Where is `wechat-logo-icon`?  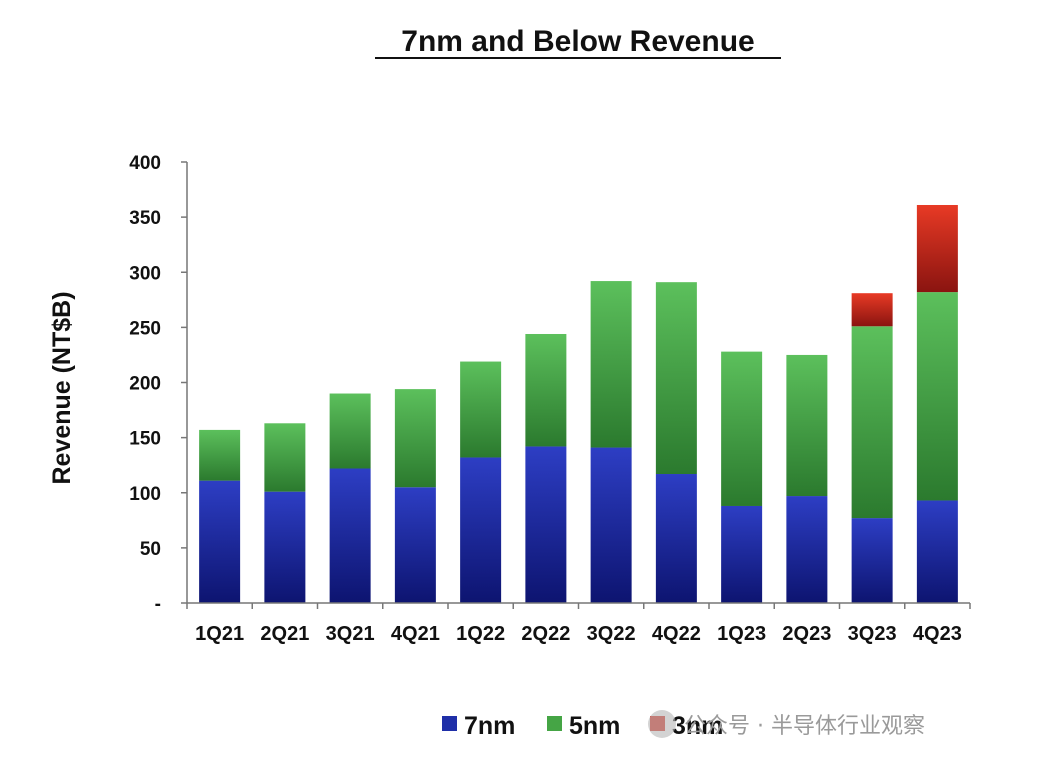
wechat-logo-icon is located at coordinates (662, 724).